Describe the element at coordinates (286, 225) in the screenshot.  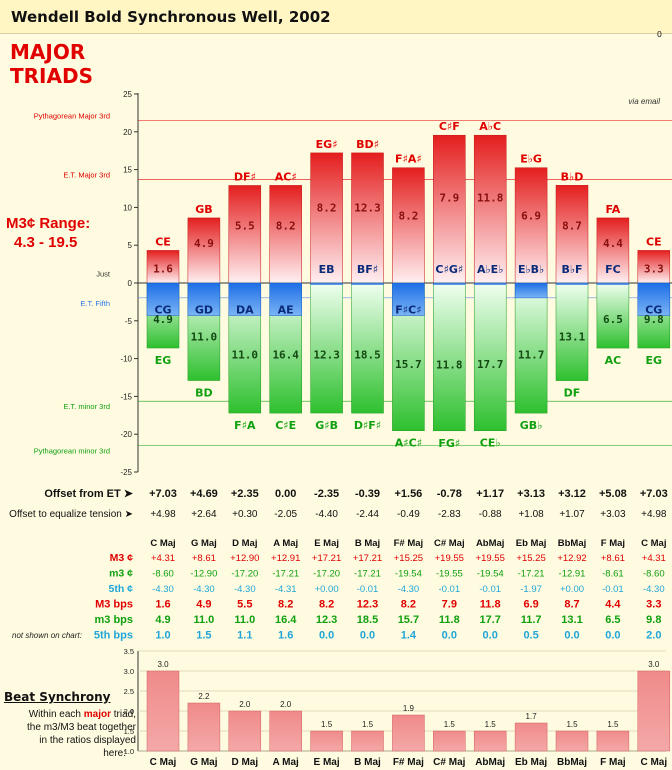
I see `m3-bps-label: 8.2` at that location.